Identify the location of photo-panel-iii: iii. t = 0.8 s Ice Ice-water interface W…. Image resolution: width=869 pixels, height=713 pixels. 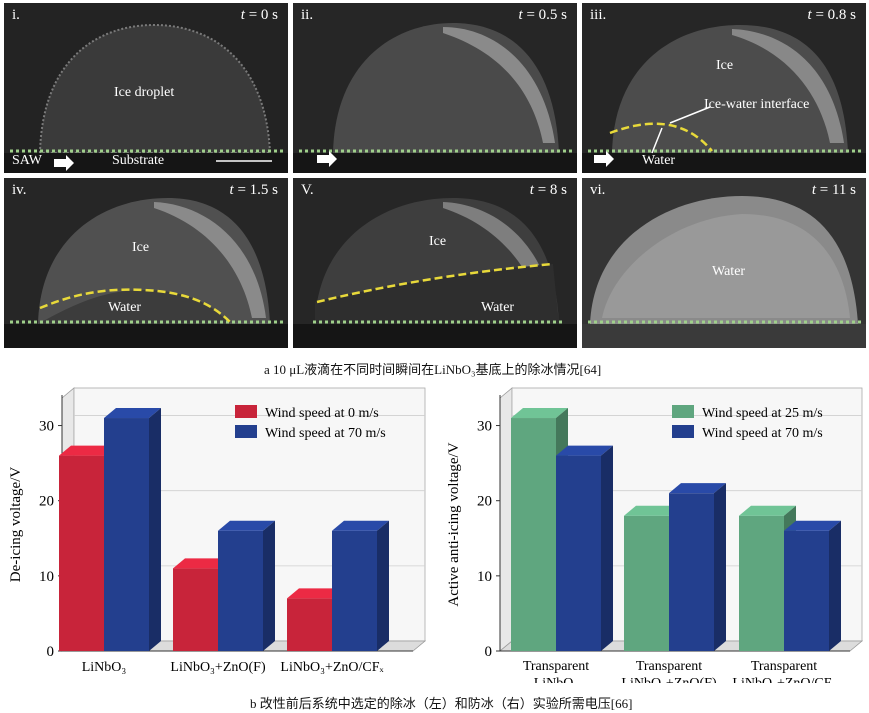
(724, 88).